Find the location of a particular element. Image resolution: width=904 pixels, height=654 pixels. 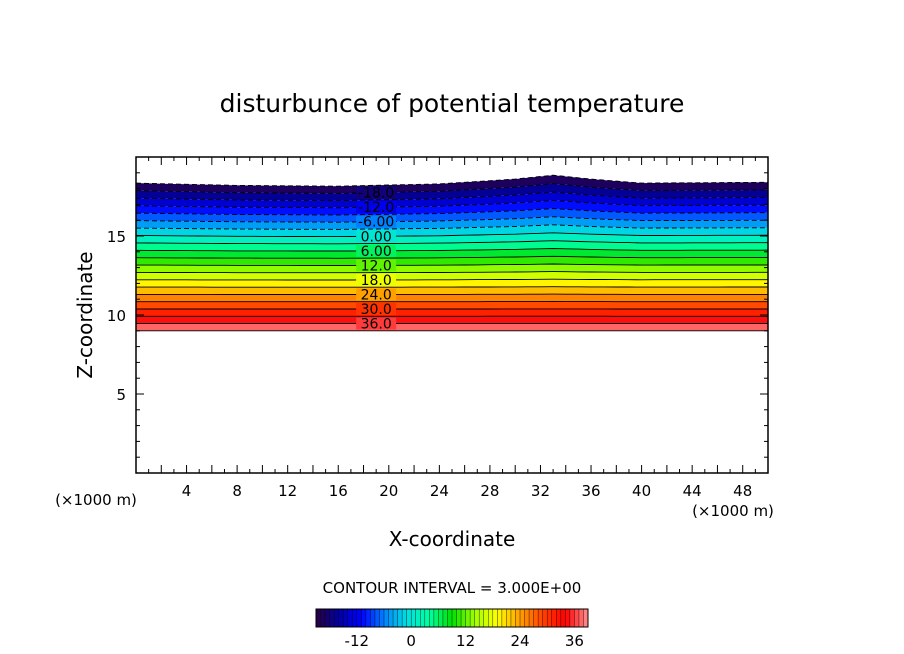

contour-label: -12.0 is located at coordinates (376, 208).